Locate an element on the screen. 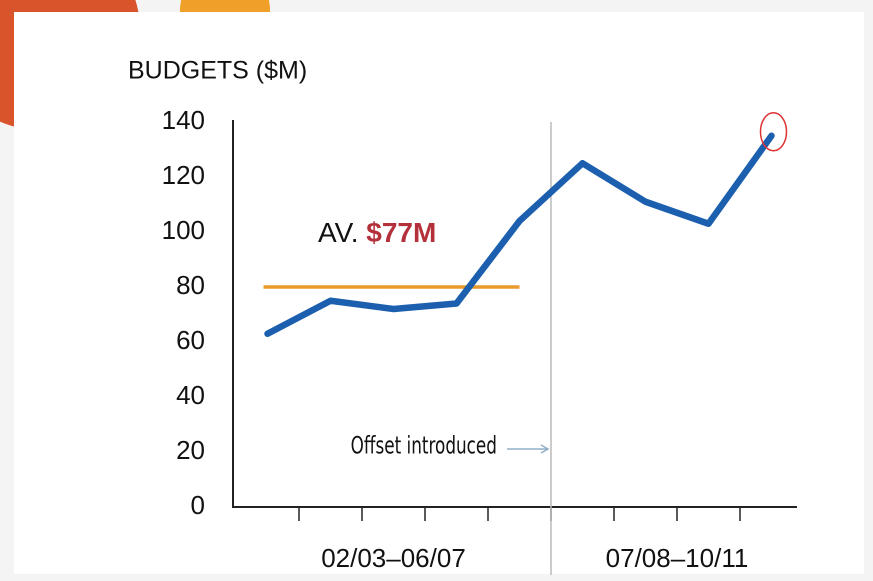 Image resolution: width=873 pixels, height=581 pixels. y-tick-label: 140 is located at coordinates (183, 120).